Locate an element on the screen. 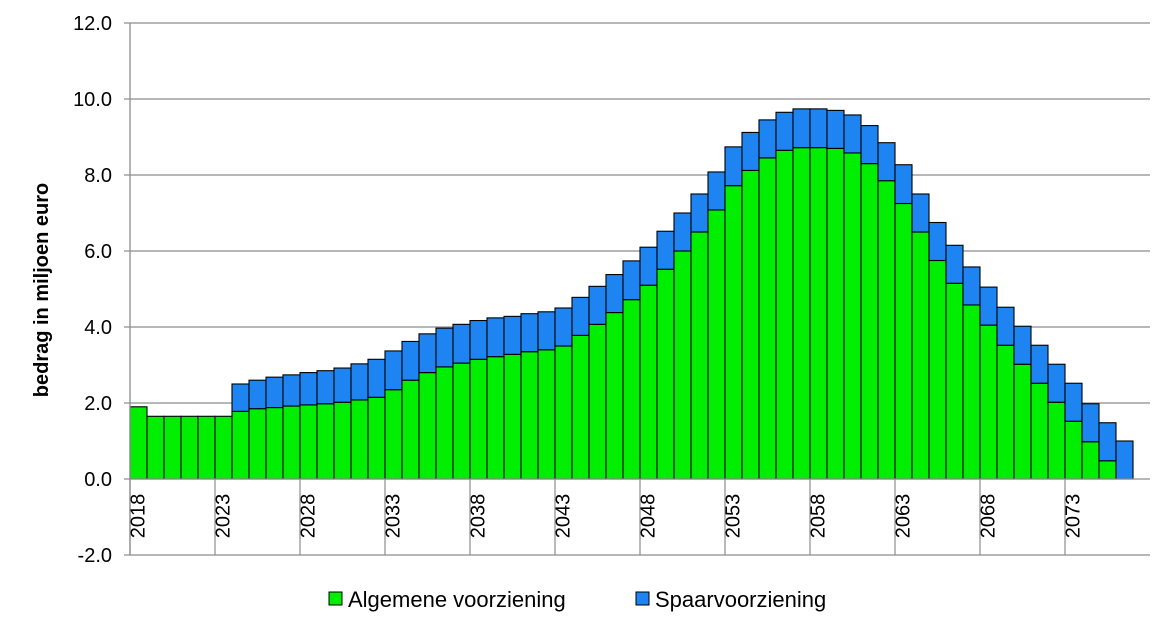  bar-algemene-2057 is located at coordinates (801, 313).